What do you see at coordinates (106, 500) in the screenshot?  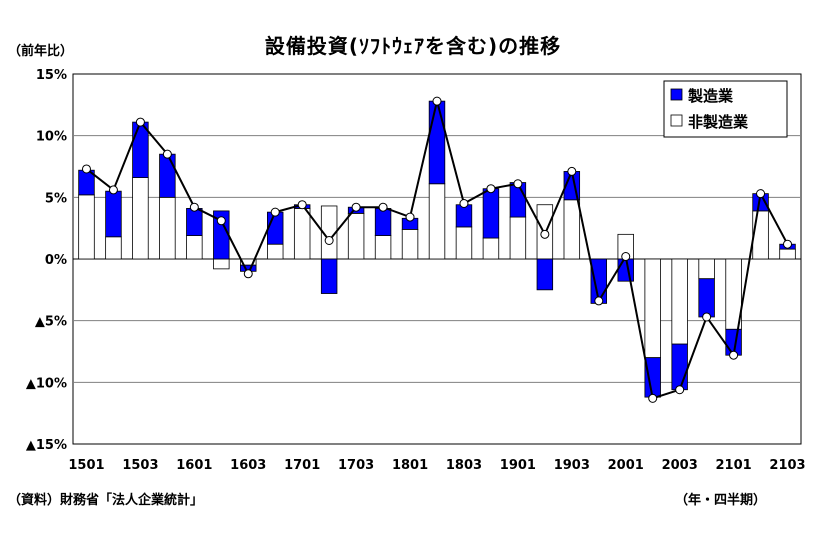 I see `data-source: （資料）財務省「法人企業統計」` at bounding box center [106, 500].